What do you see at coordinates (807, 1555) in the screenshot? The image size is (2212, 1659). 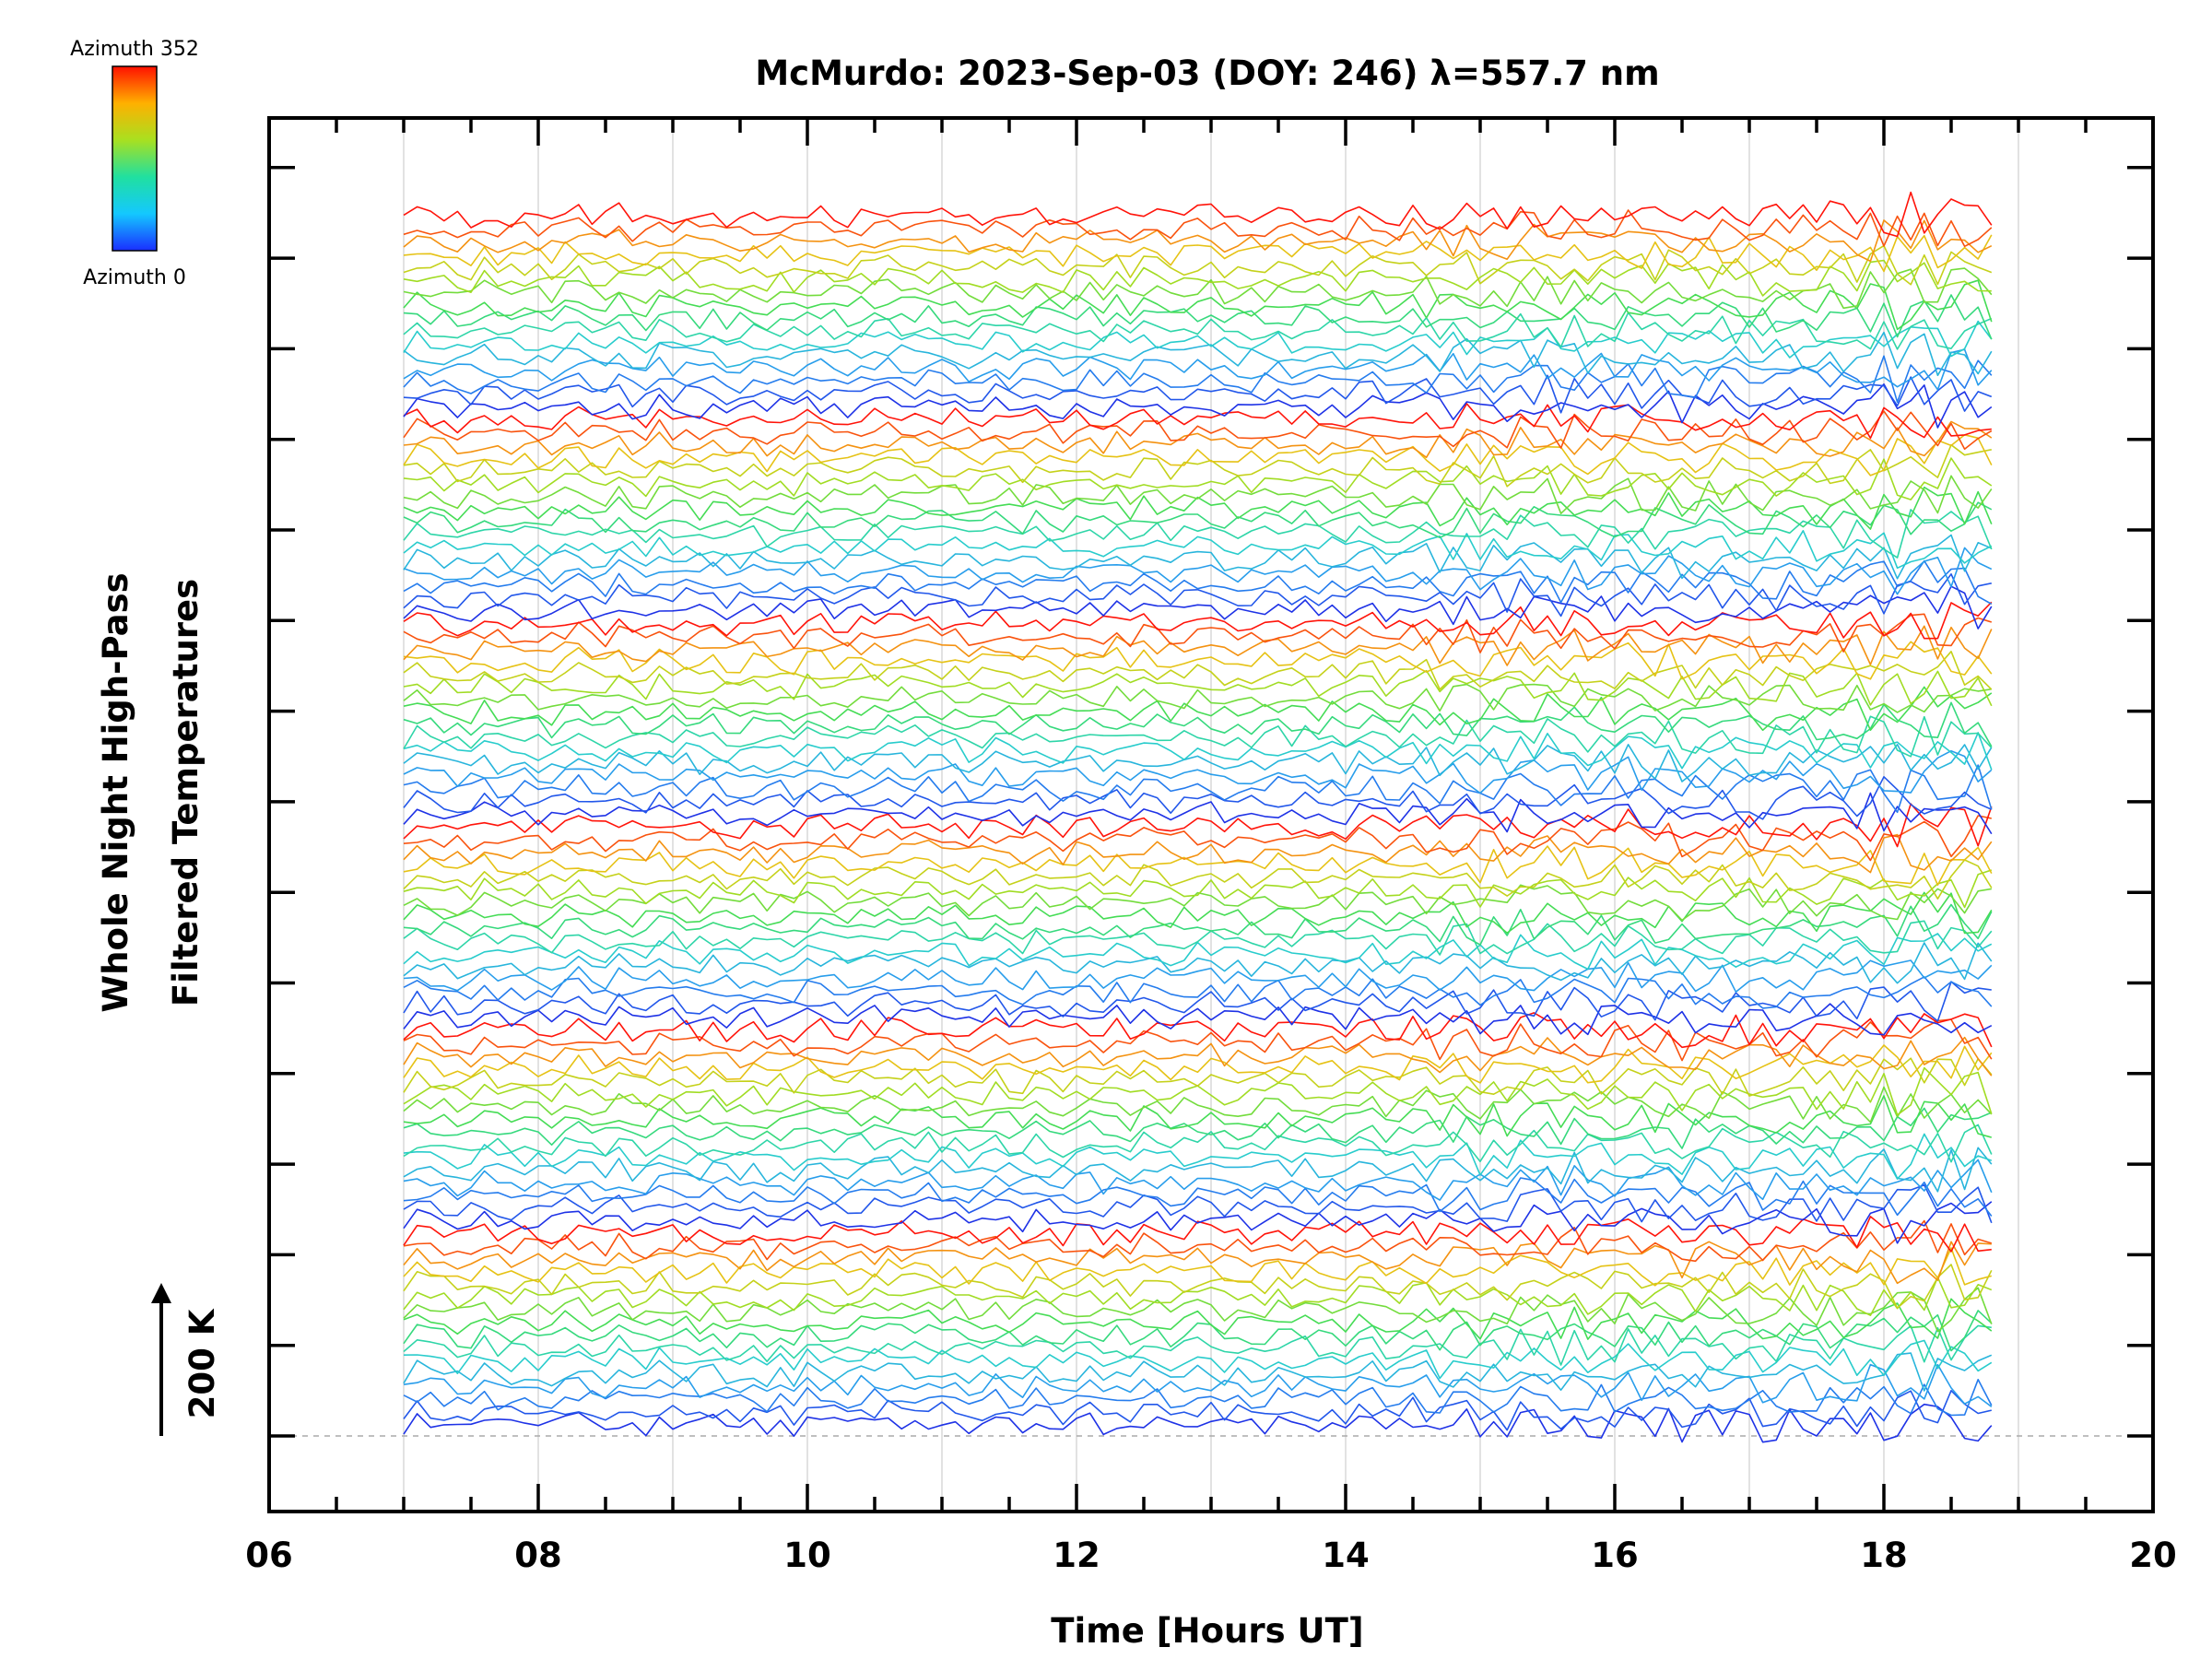 I see `x-tick-label: 10` at bounding box center [807, 1555].